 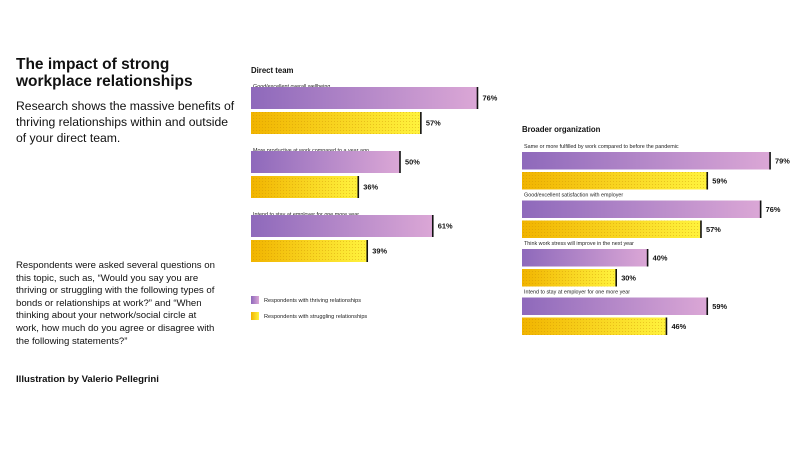 What do you see at coordinates (412, 162) in the screenshot?
I see `direct-team-value-label: 50%` at bounding box center [412, 162].